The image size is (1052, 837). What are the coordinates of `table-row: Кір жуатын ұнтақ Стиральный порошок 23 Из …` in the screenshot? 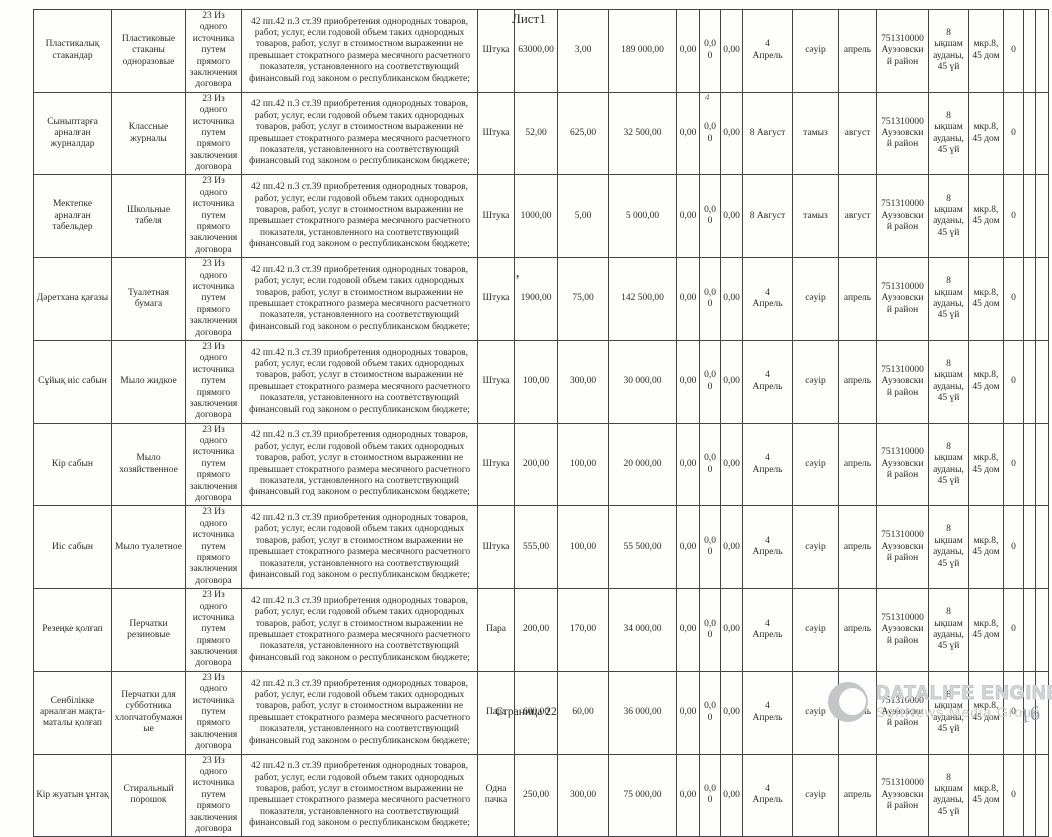 It's located at (541, 795).